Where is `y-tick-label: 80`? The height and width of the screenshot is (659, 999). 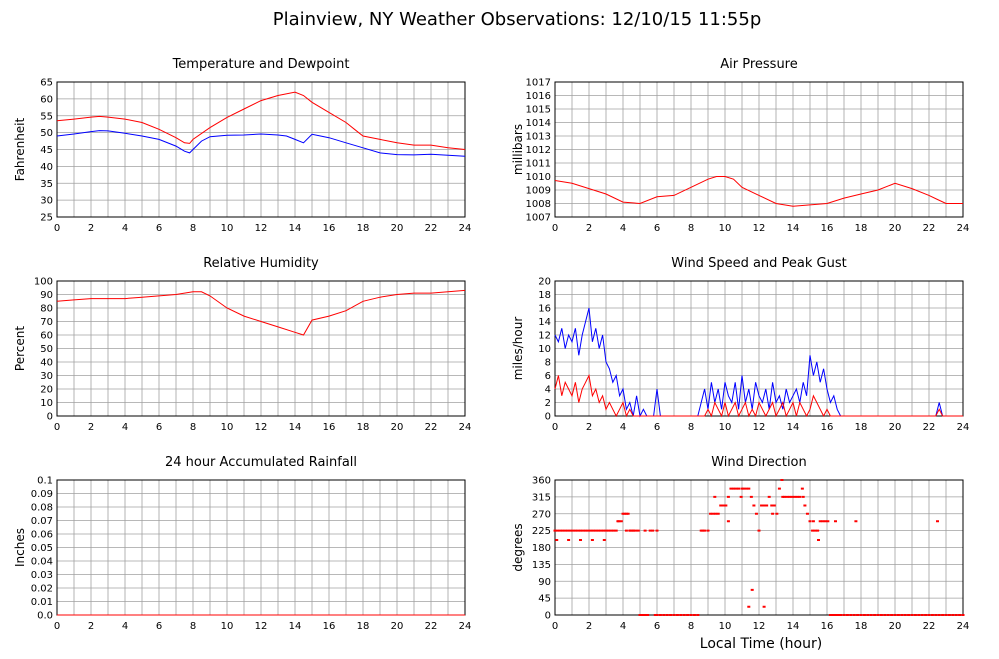 y-tick-label: 80 is located at coordinates (46, 309).